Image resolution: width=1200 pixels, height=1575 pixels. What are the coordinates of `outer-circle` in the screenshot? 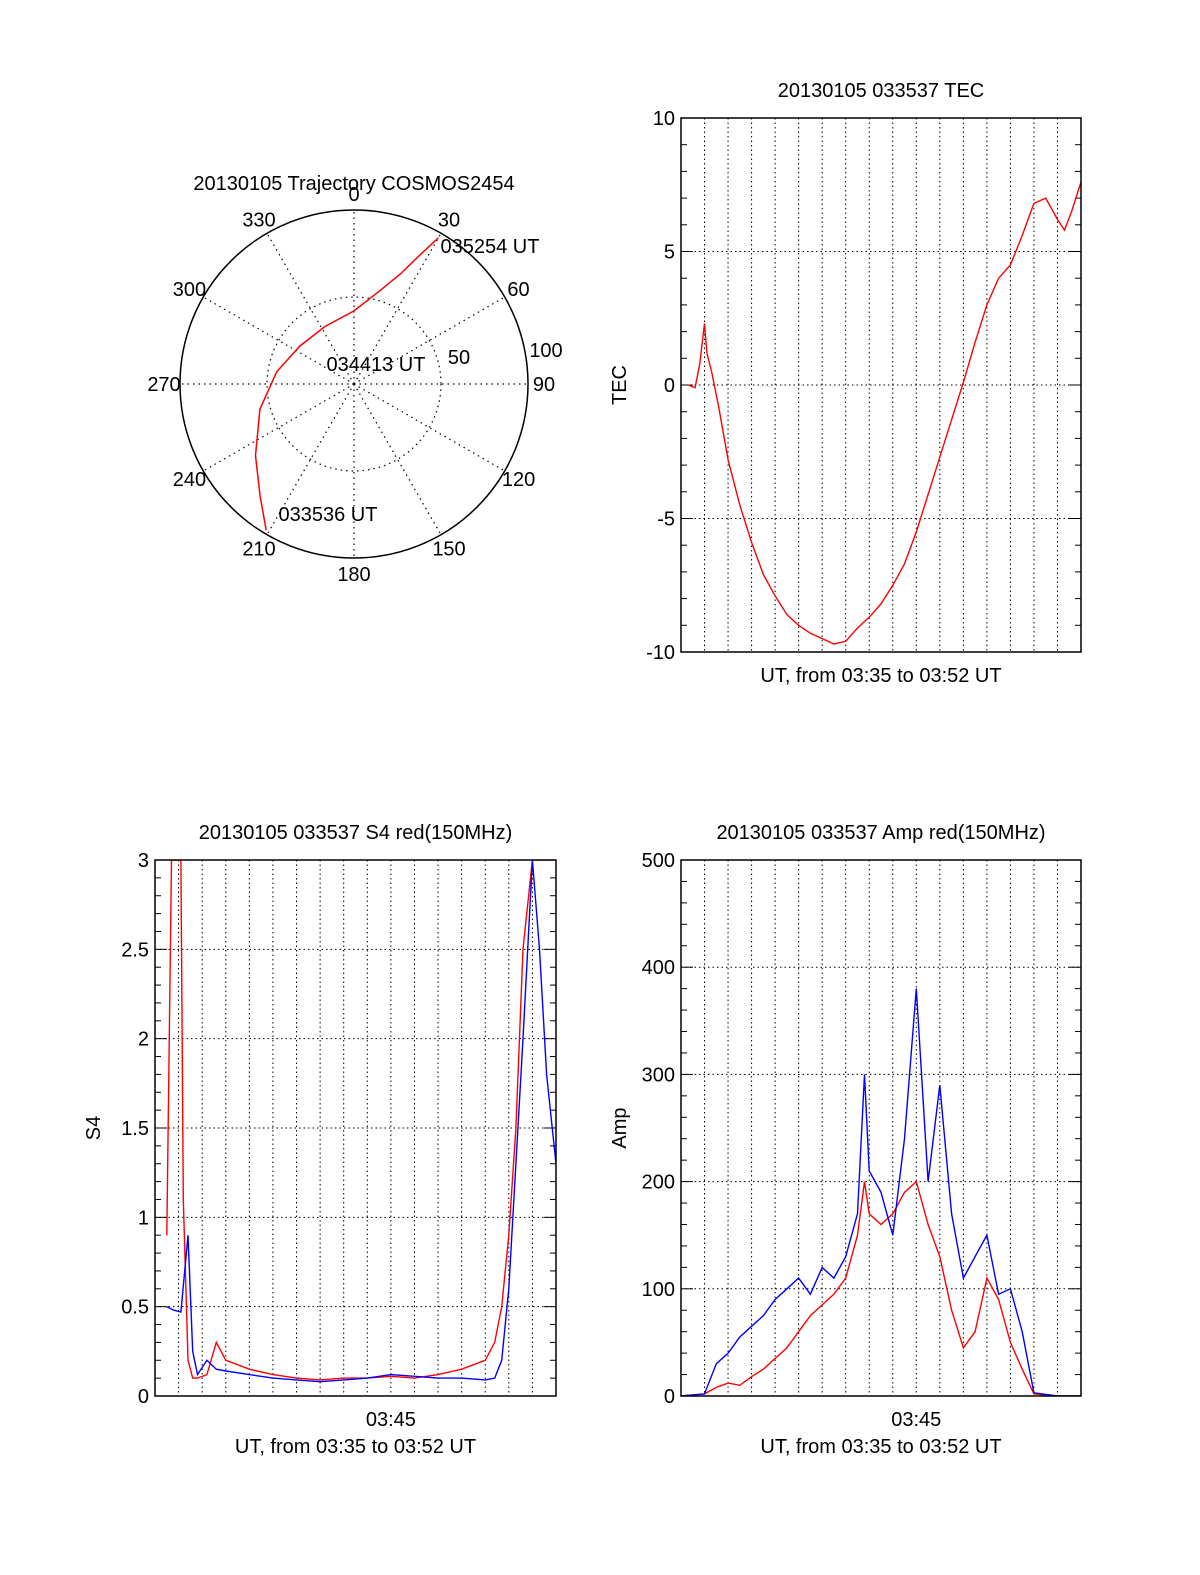 It's located at (354, 384).